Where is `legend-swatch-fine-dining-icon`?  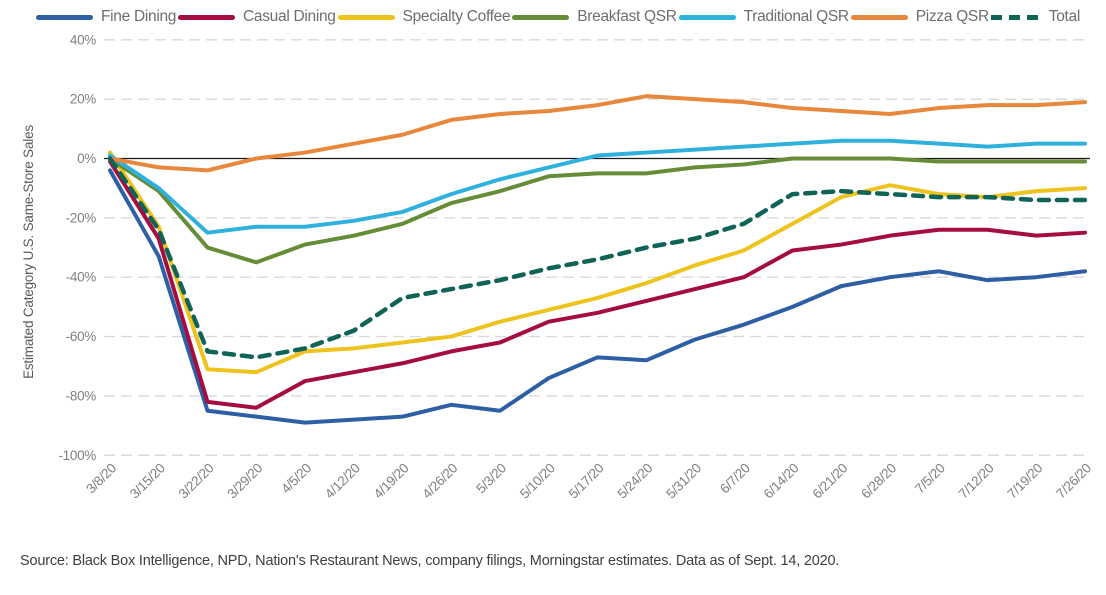
legend-swatch-fine-dining-icon is located at coordinates (64, 17).